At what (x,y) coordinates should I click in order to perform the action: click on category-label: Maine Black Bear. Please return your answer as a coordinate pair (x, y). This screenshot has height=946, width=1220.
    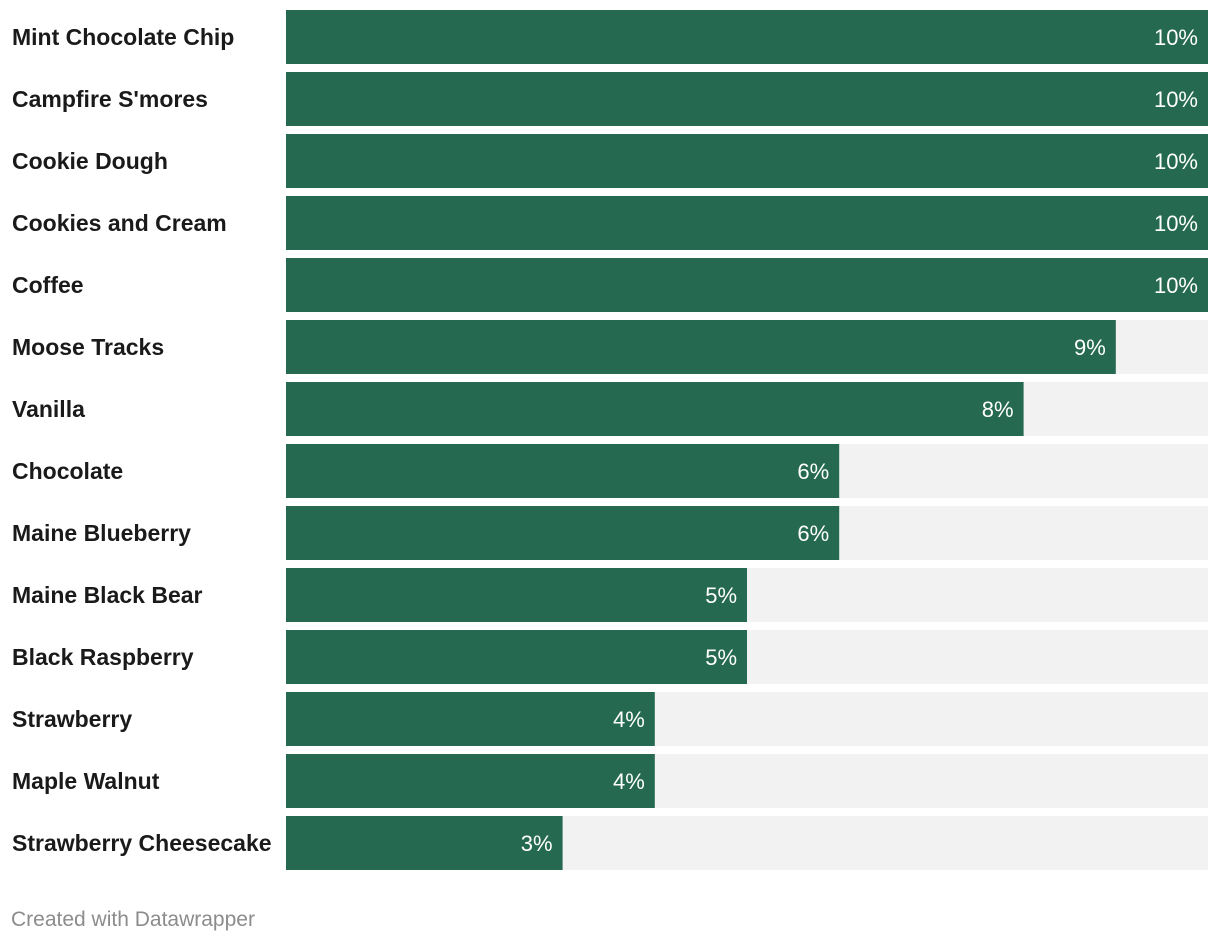
    Looking at the image, I should click on (107, 595).